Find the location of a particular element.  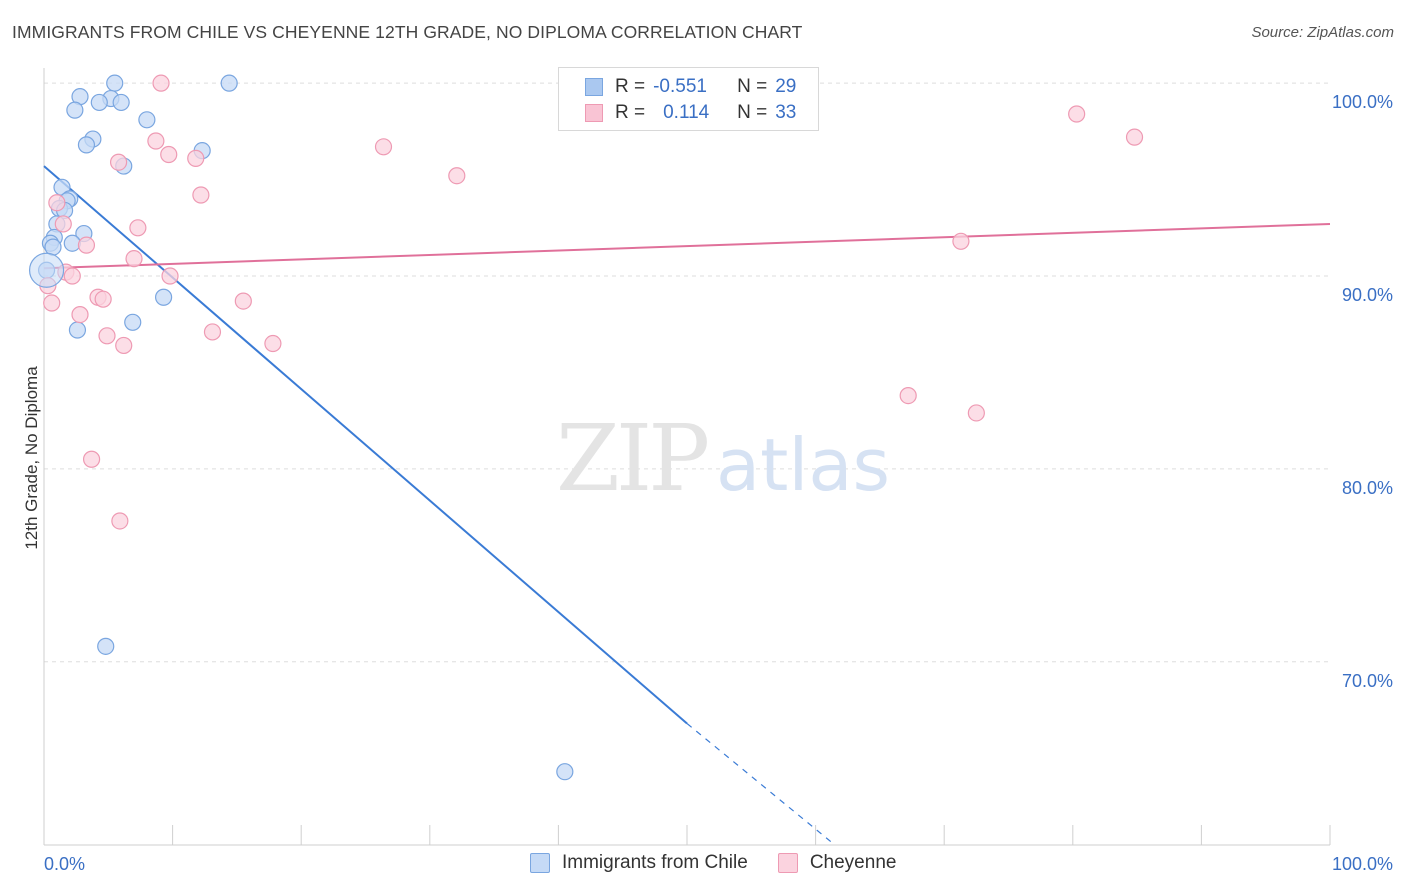

y-tick-label: 80.0% is located at coordinates (1367, 488).